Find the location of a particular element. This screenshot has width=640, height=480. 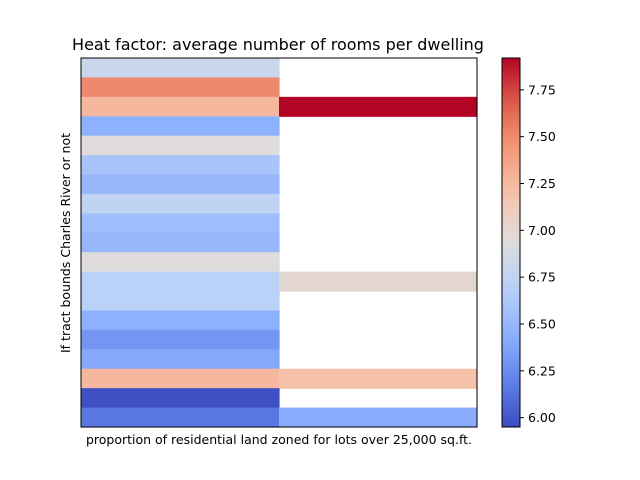

colorbar-tick-label: 7.50 is located at coordinates (542, 136).